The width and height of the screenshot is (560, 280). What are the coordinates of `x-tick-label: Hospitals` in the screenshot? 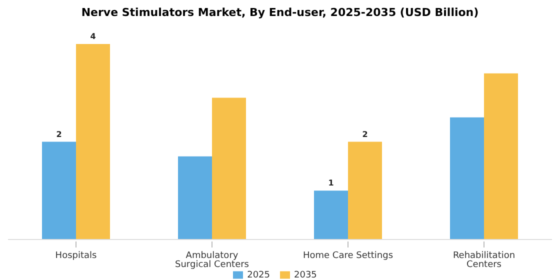 It's located at (76, 255).